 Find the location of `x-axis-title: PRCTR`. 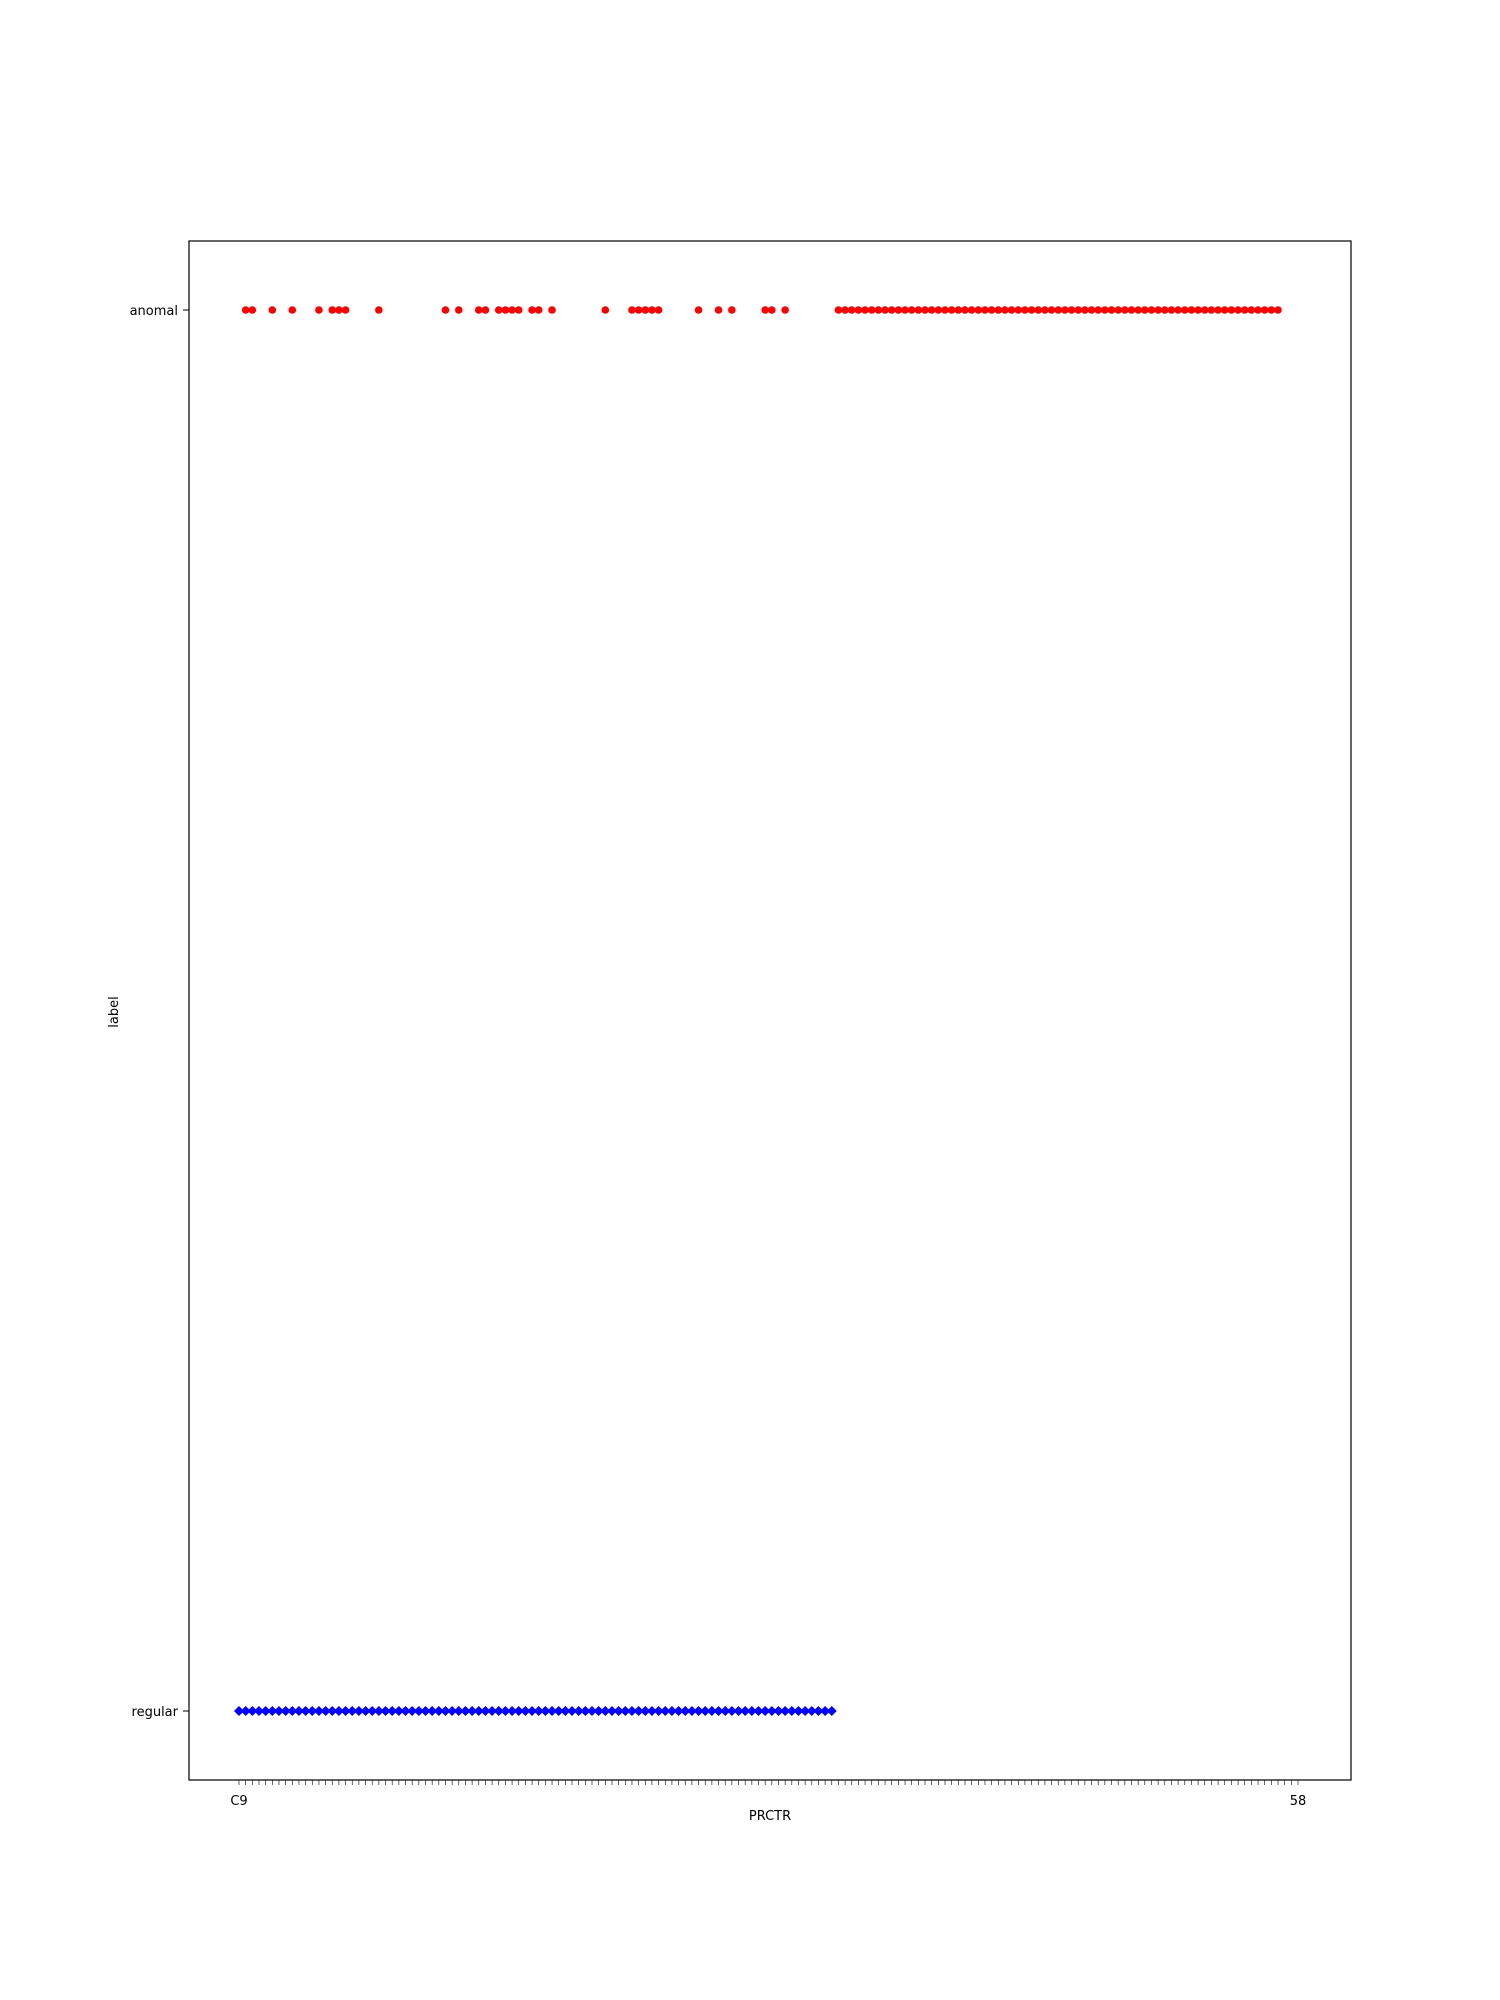

x-axis-title: PRCTR is located at coordinates (770, 1816).